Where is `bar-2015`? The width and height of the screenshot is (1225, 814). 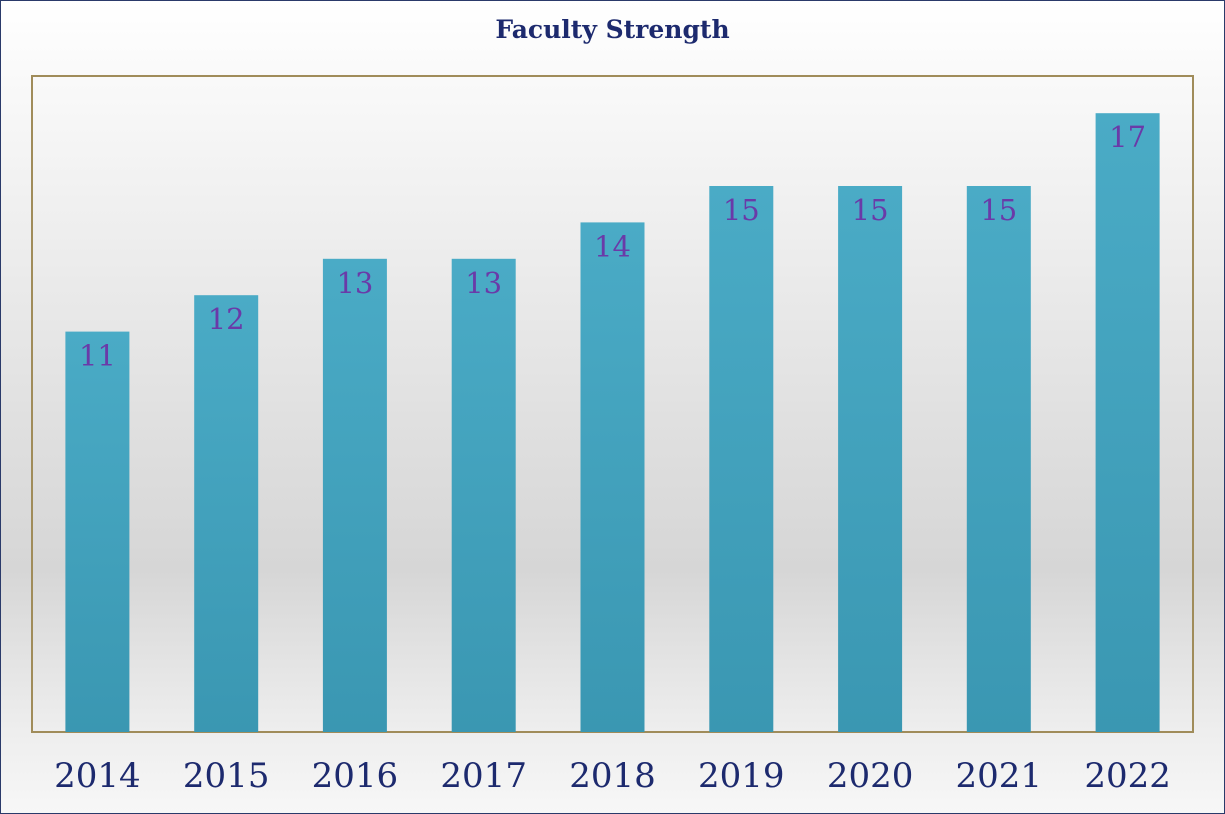 bar-2015 is located at coordinates (226, 513).